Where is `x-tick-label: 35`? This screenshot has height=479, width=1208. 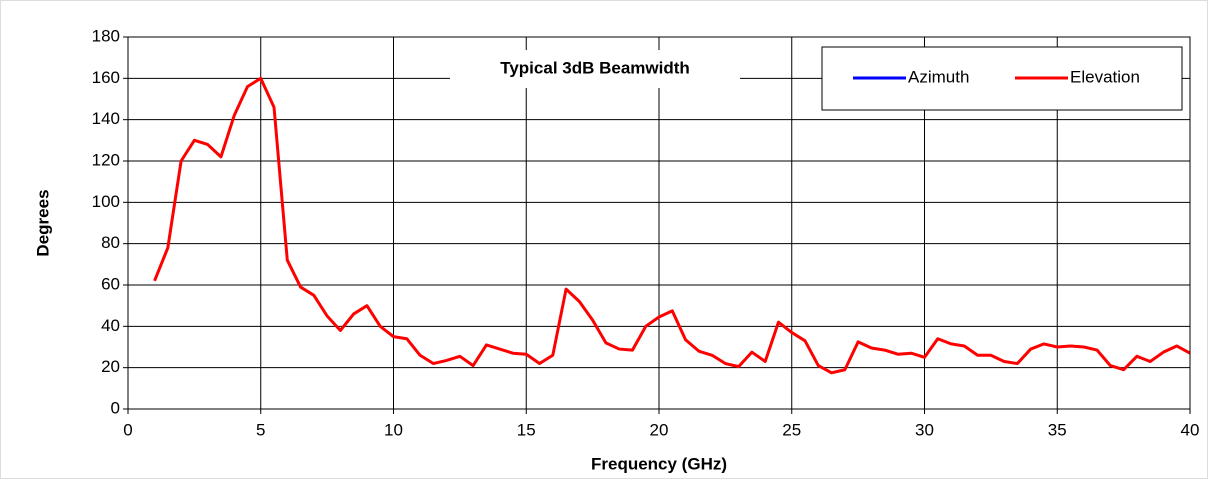 x-tick-label: 35 is located at coordinates (1057, 429).